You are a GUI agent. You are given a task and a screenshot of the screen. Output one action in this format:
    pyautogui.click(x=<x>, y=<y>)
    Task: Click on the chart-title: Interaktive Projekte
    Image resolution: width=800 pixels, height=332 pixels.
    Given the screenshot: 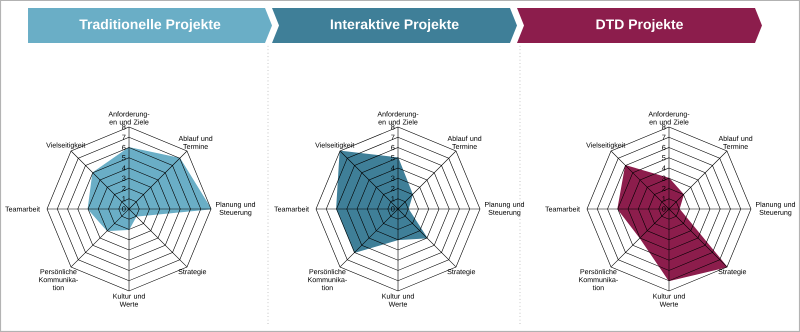 What is the action you would take?
    pyautogui.click(x=394, y=25)
    